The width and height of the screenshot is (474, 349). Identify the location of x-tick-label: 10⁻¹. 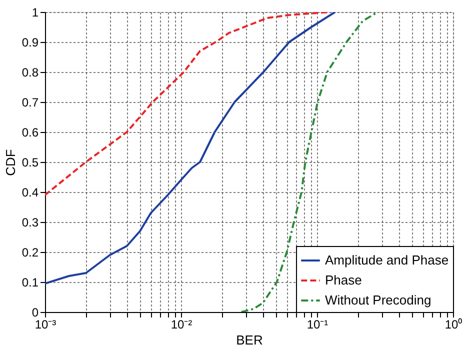
(317, 325).